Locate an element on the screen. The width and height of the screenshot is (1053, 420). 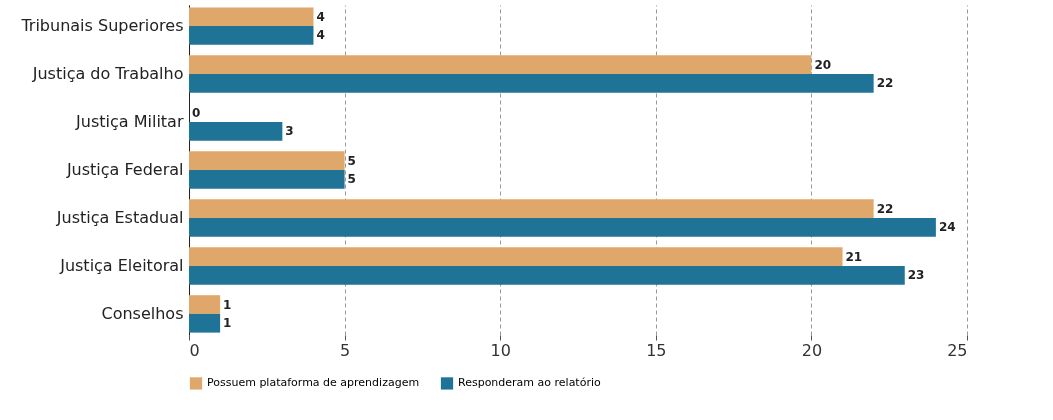
x-tick-label: 0 is located at coordinates (194, 350).